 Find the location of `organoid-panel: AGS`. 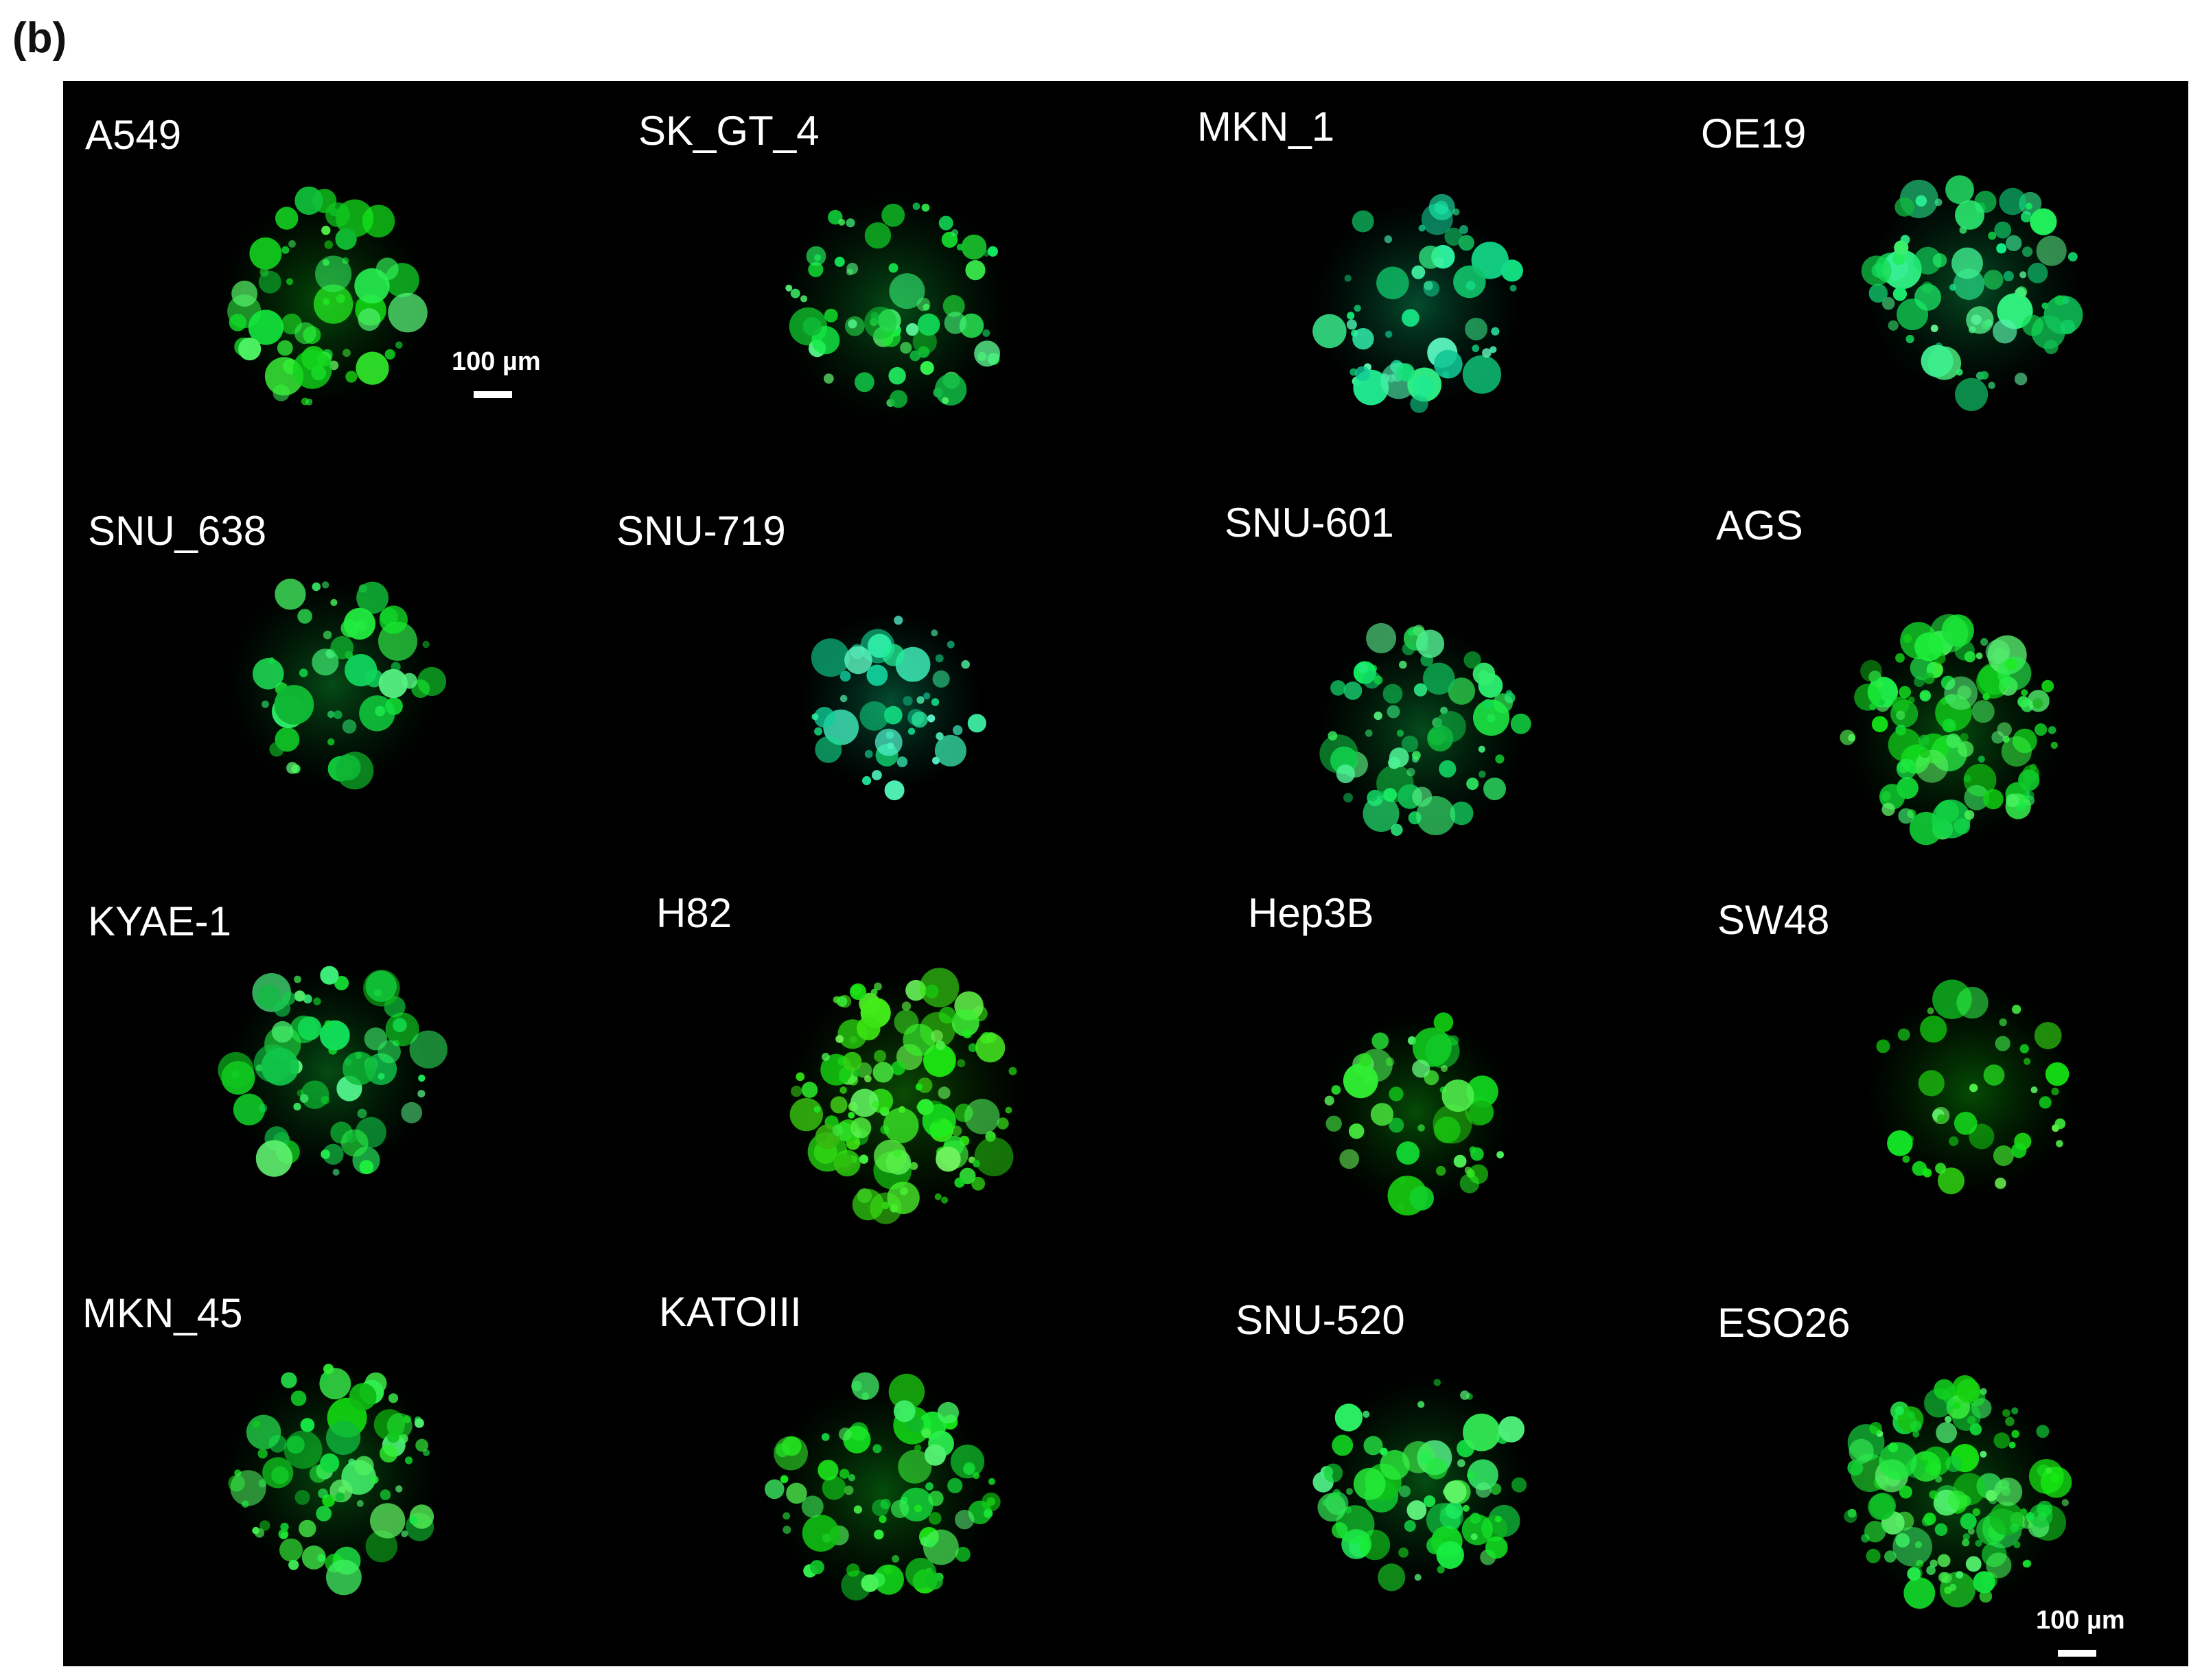

organoid-panel: AGS is located at coordinates (1922, 675).